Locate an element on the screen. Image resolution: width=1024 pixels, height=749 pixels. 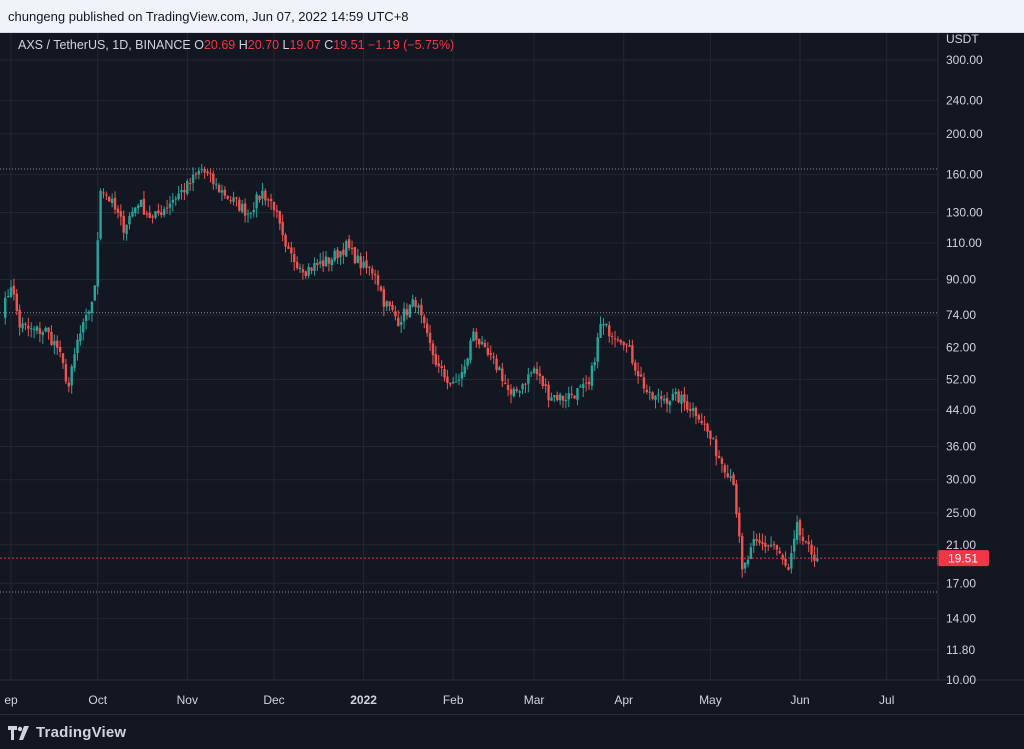
y-tick-label: 25.00 is located at coordinates (961, 513).